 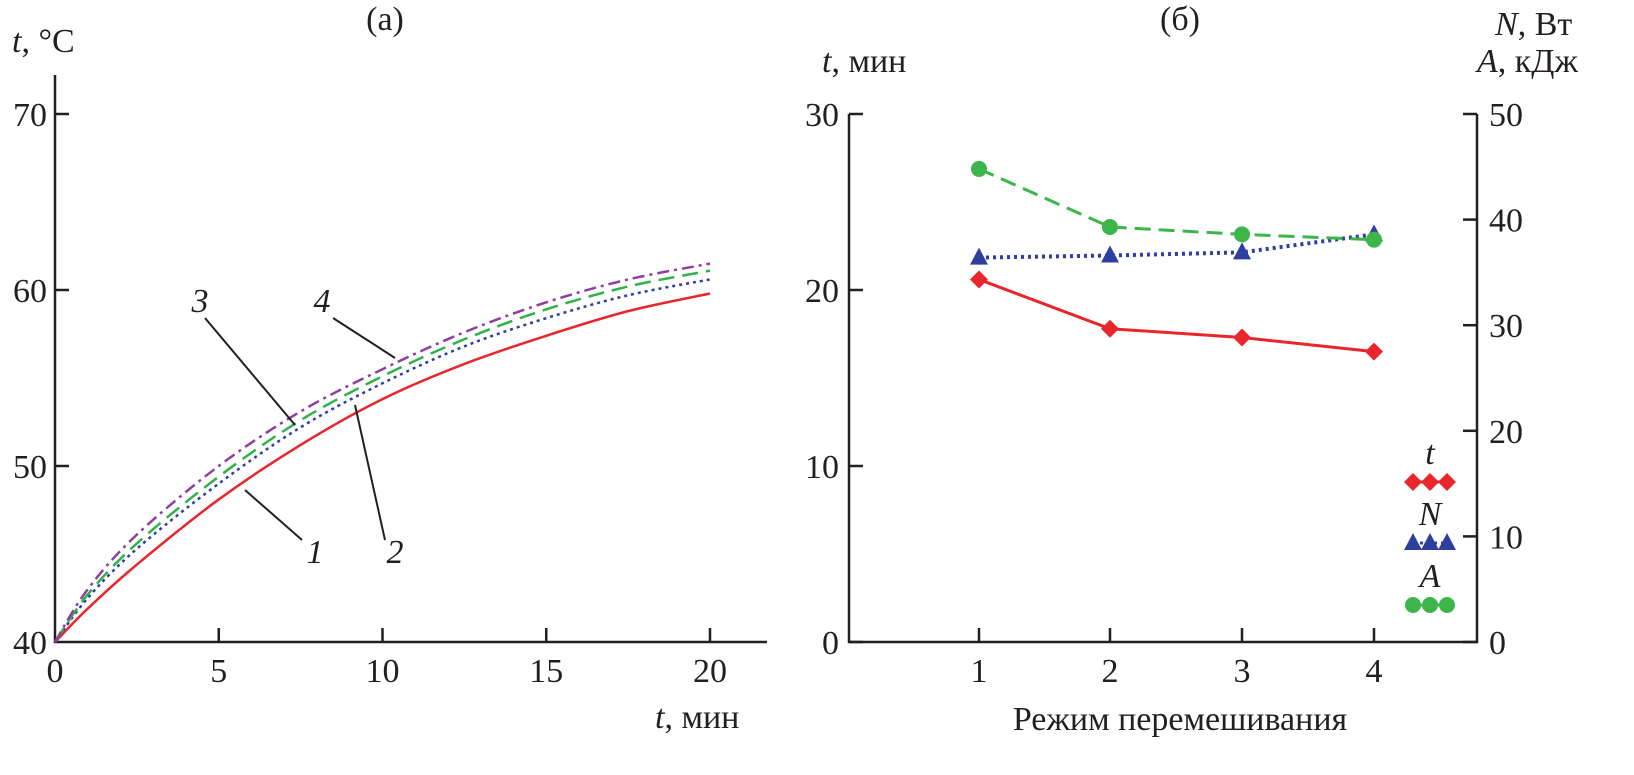 I want to click on x-tick-label: 2, so click(x=1110, y=671).